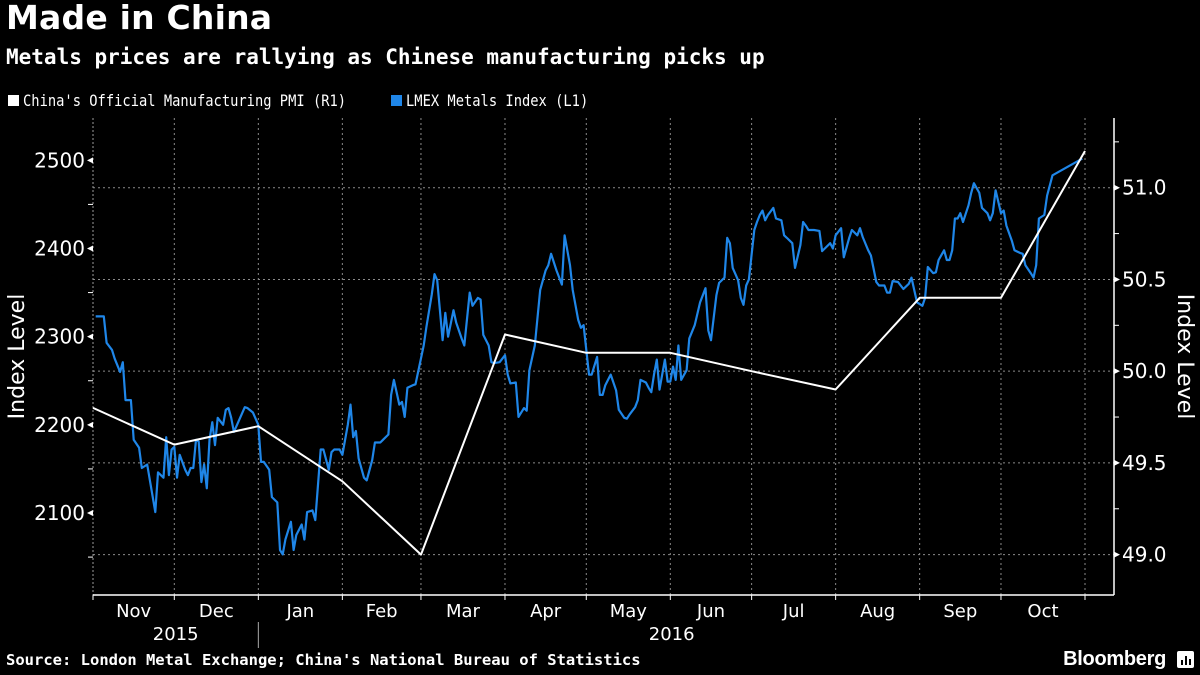 The height and width of the screenshot is (675, 1200). I want to click on legend-label-lmex: LMEX Metals Index (L1), so click(496, 100).